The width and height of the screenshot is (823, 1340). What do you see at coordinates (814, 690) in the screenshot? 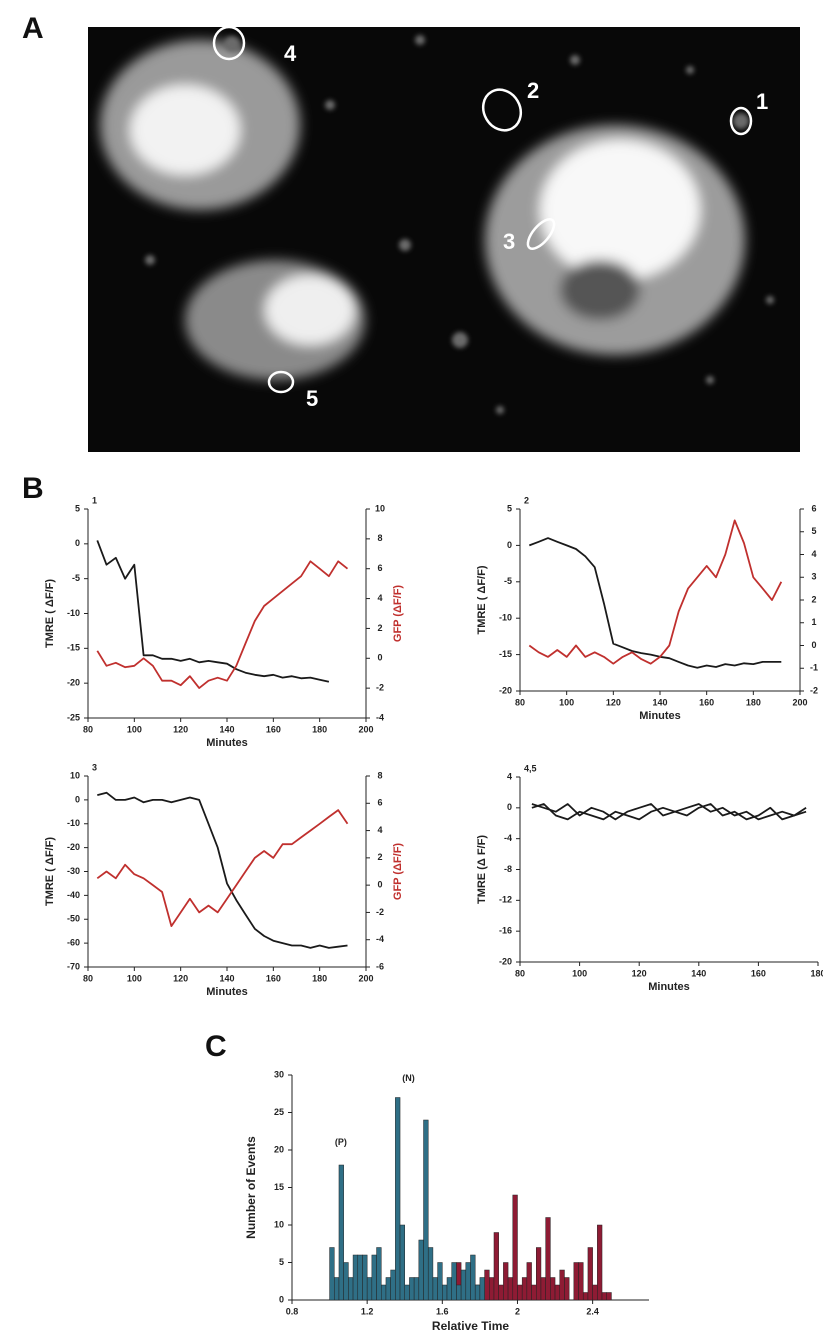
I see `y2-tick-label: -2` at bounding box center [814, 690].